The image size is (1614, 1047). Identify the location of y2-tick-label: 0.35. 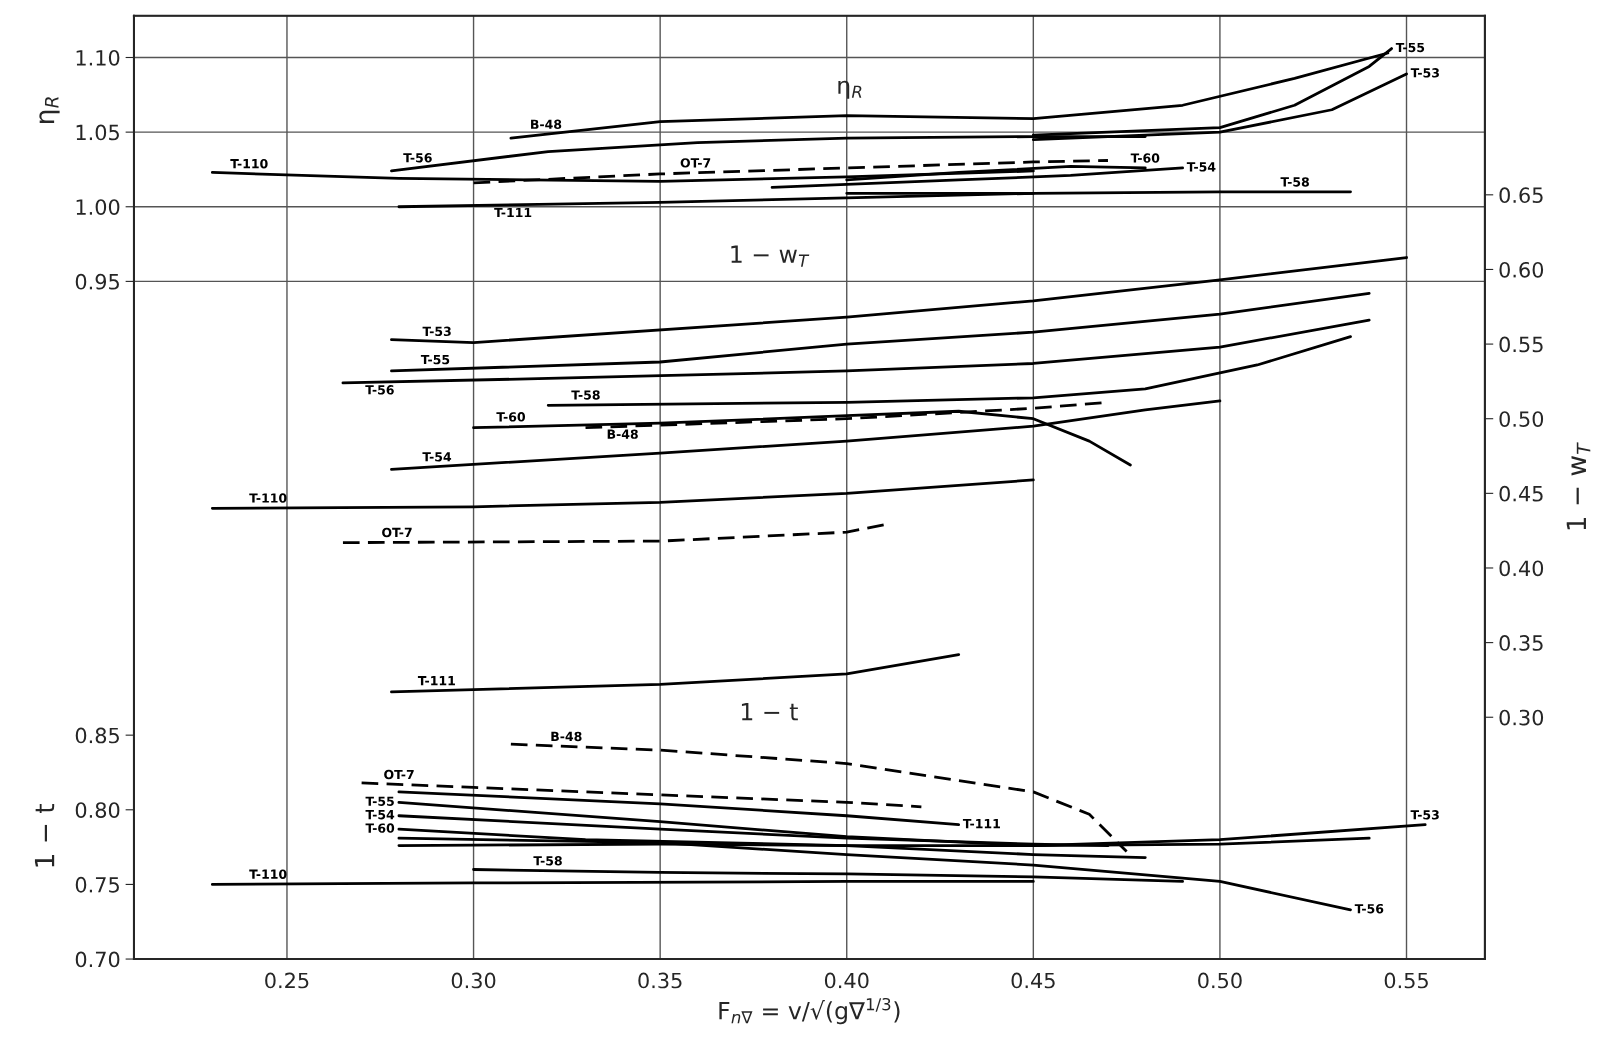
(1521, 643).